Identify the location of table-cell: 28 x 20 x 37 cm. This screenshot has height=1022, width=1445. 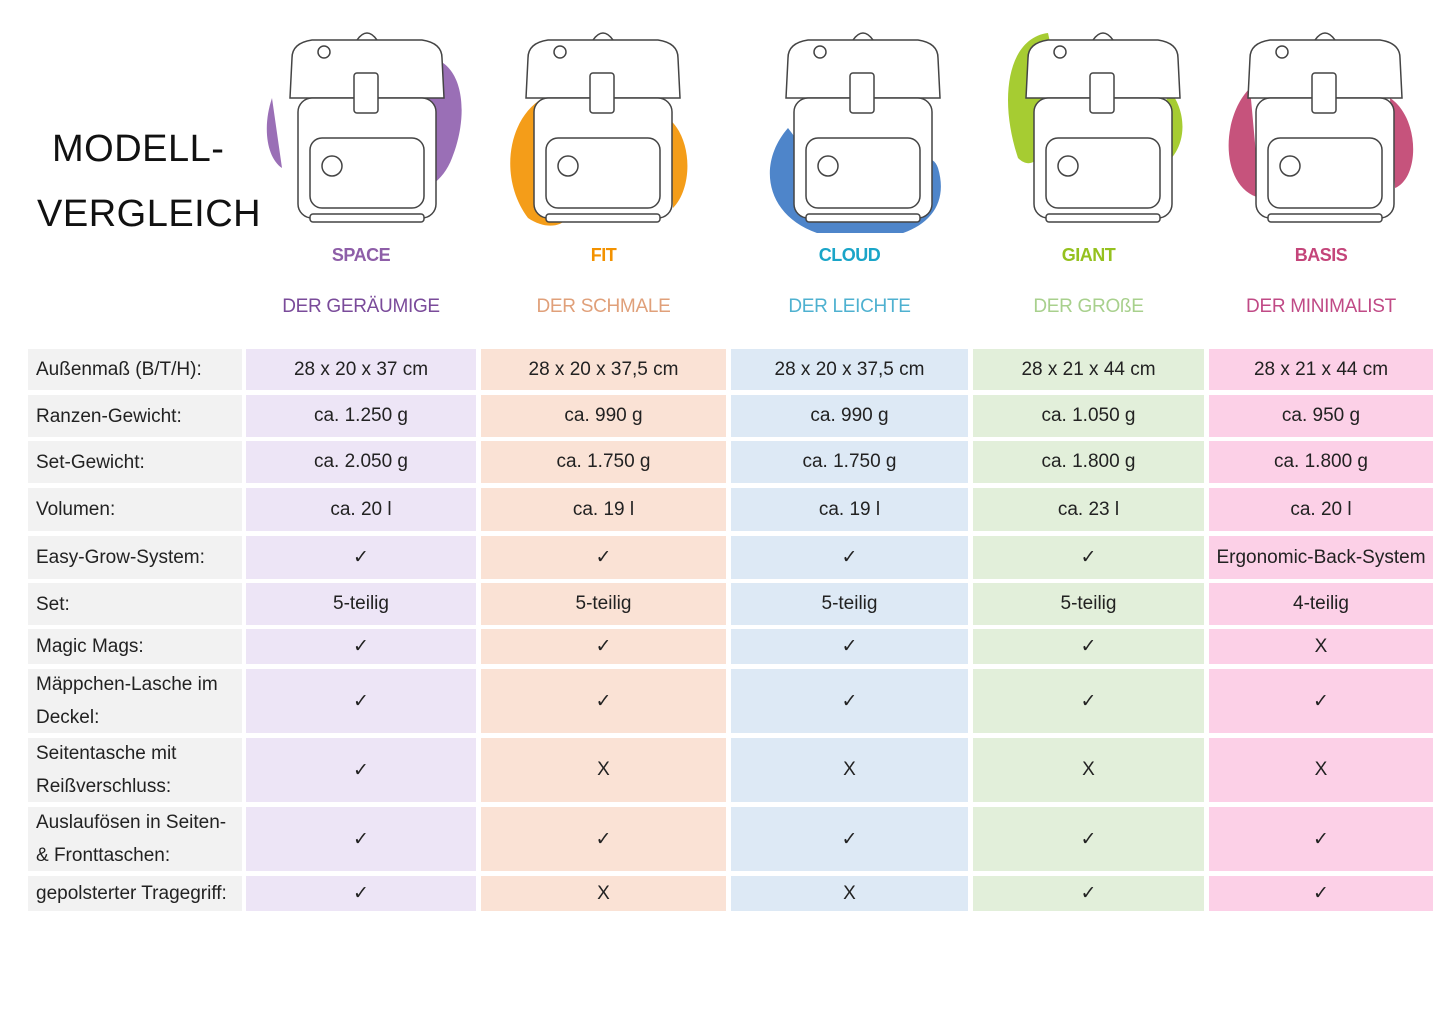
(361, 369).